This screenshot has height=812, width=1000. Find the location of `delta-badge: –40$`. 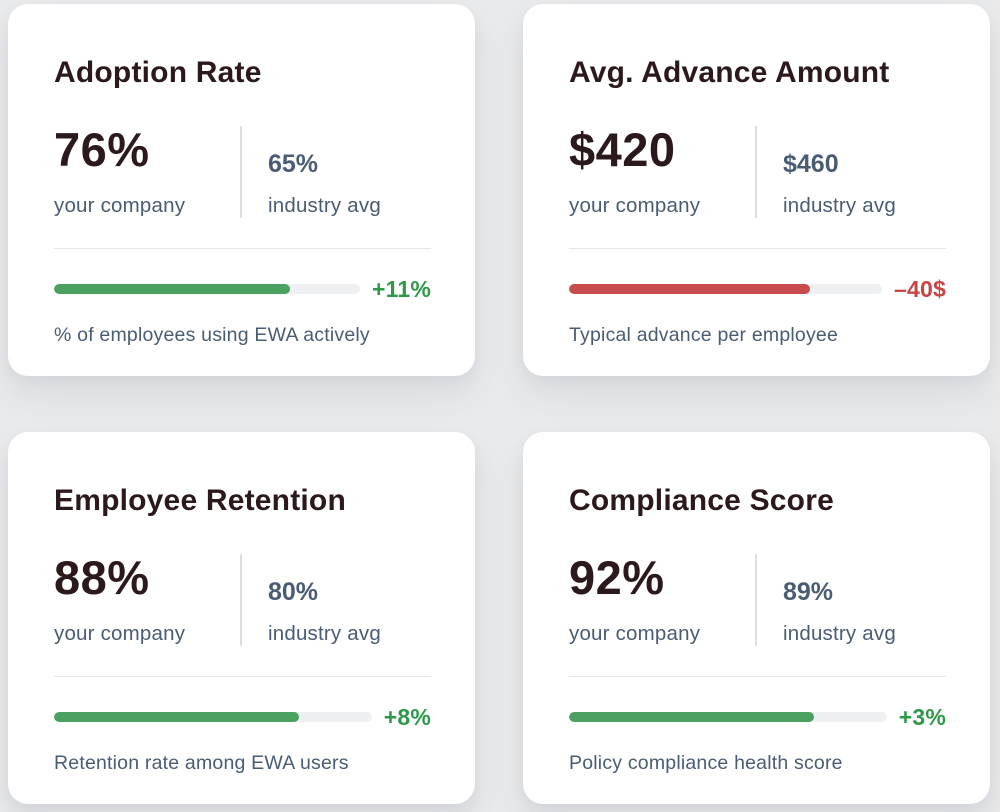

delta-badge: –40$ is located at coordinates (920, 288).